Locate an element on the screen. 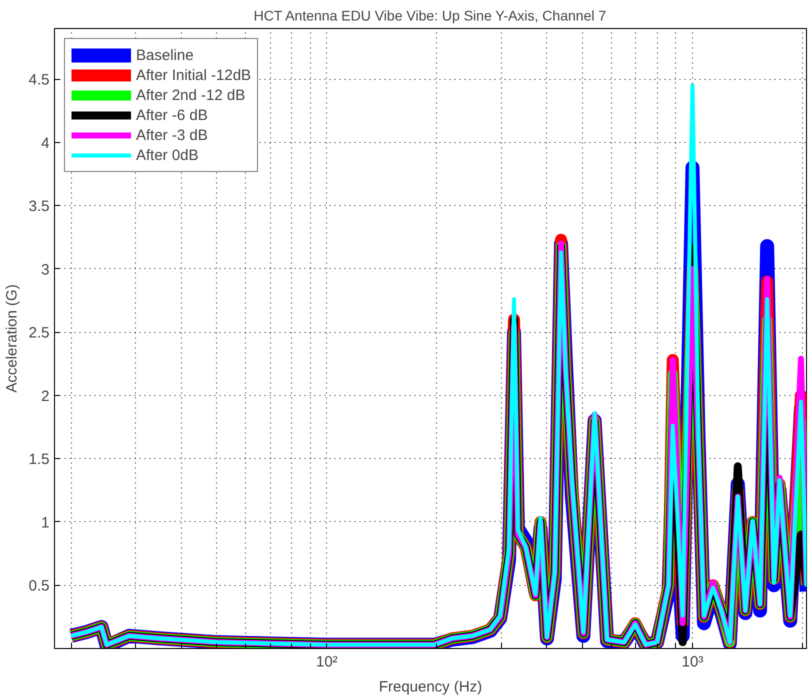 The image size is (810, 698). legend-label: After 0dB is located at coordinates (167, 155).